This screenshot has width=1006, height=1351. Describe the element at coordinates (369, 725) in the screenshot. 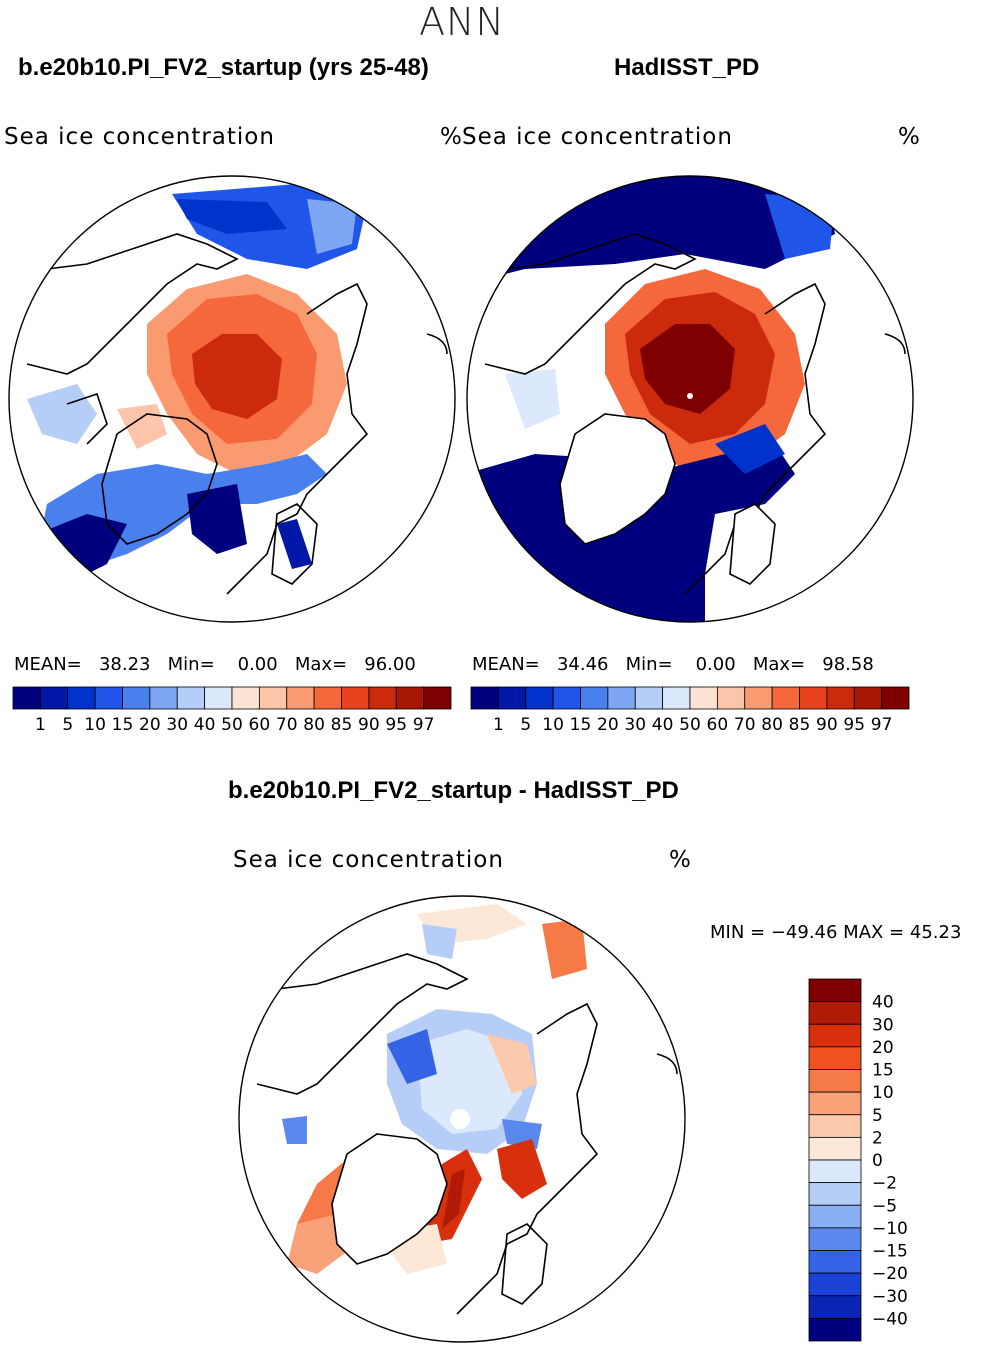

I see `colorbar-1-label: 90` at that location.